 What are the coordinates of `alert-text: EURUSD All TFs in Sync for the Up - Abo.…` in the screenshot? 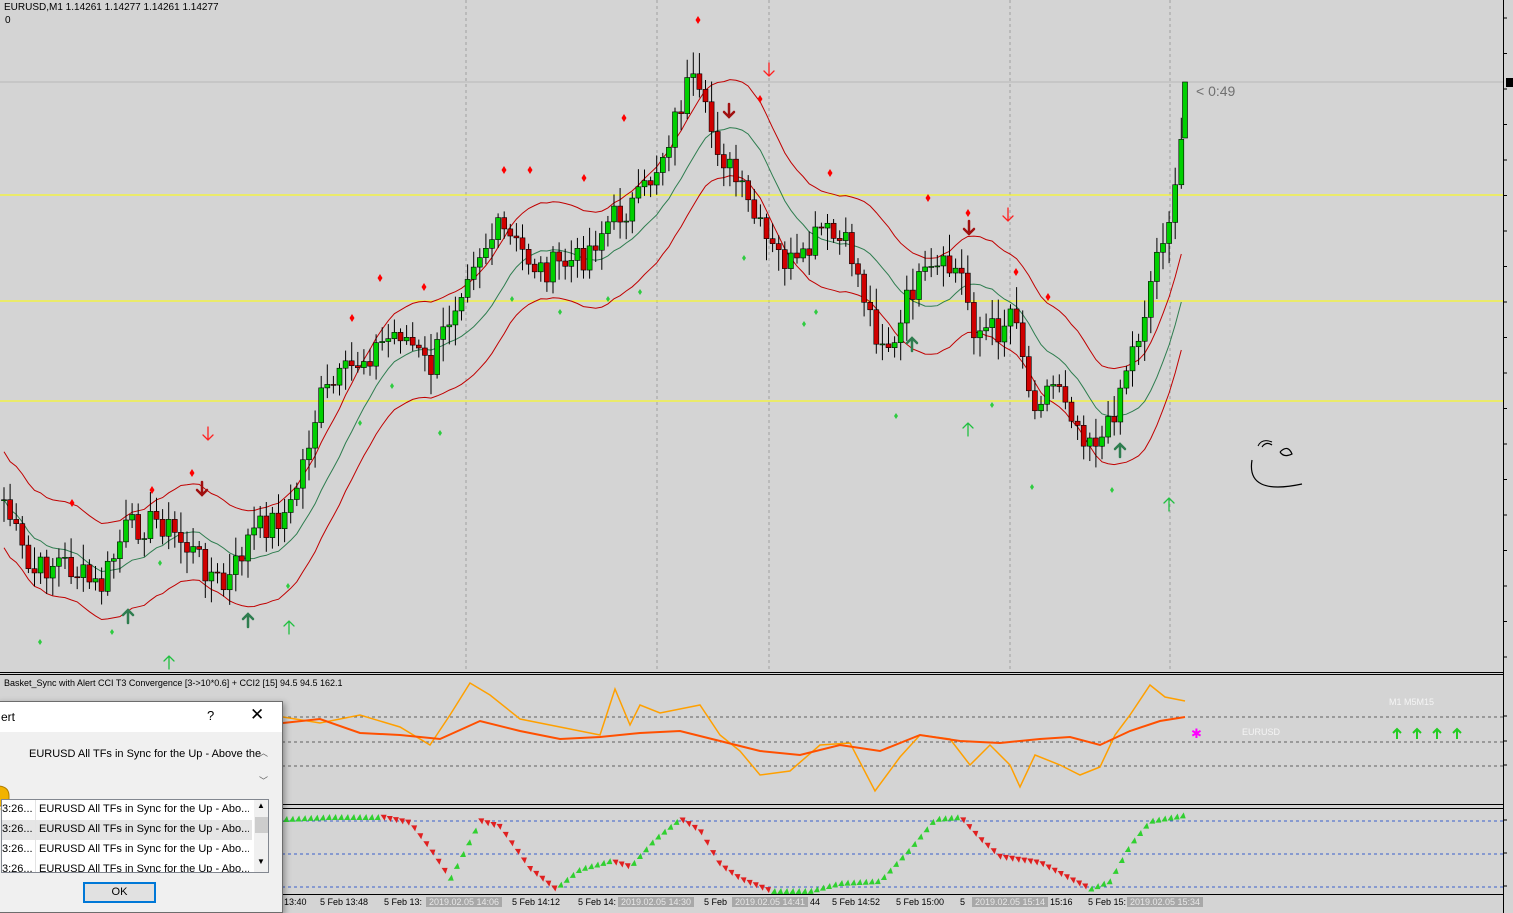 It's located at (144, 809).